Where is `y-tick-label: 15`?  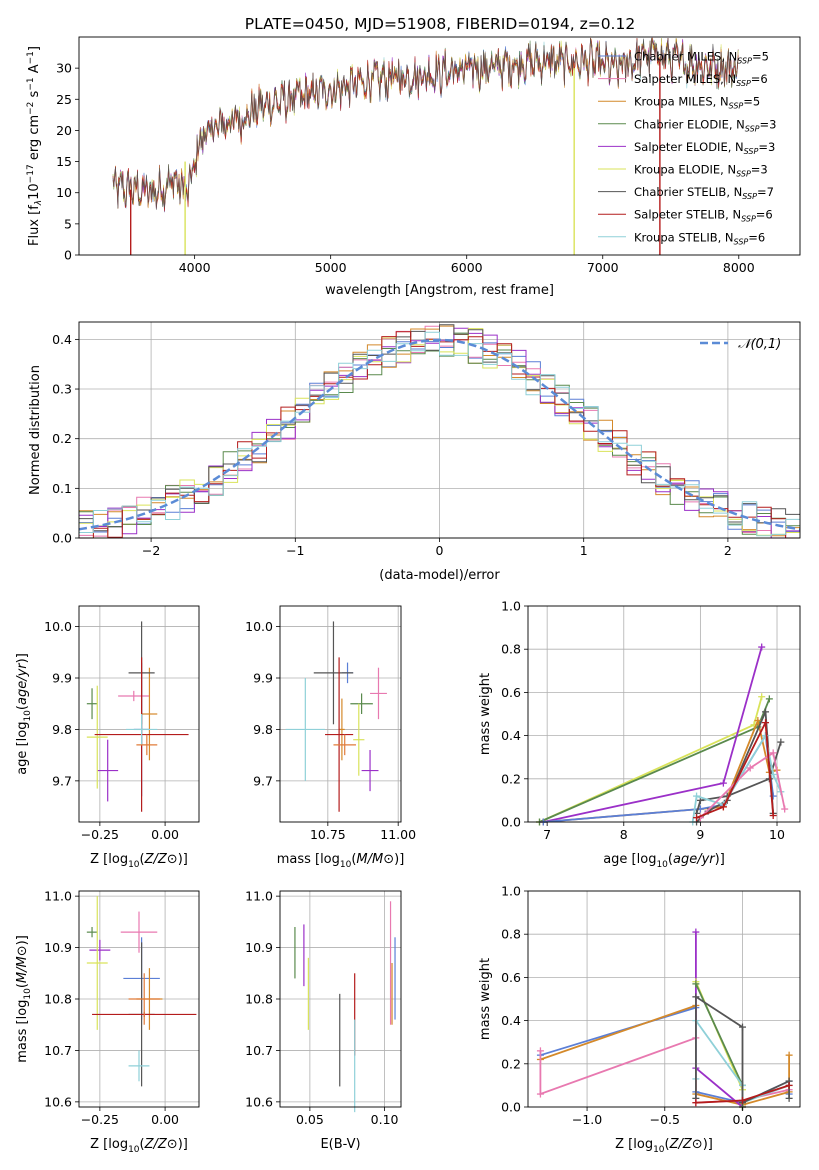
y-tick-label: 15 is located at coordinates (64, 161).